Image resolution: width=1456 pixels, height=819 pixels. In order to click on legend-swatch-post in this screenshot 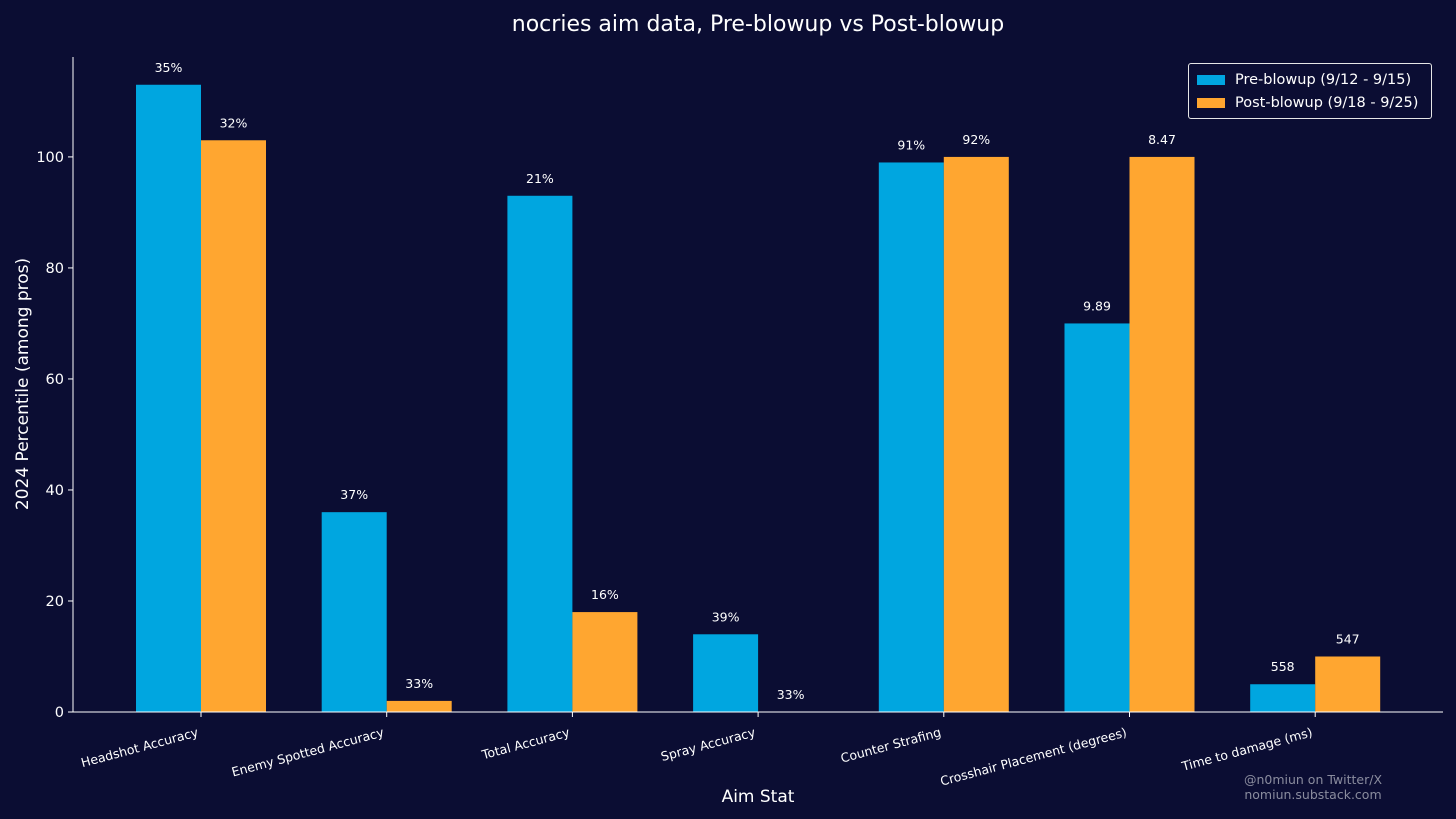, I will do `click(1211, 102)`.